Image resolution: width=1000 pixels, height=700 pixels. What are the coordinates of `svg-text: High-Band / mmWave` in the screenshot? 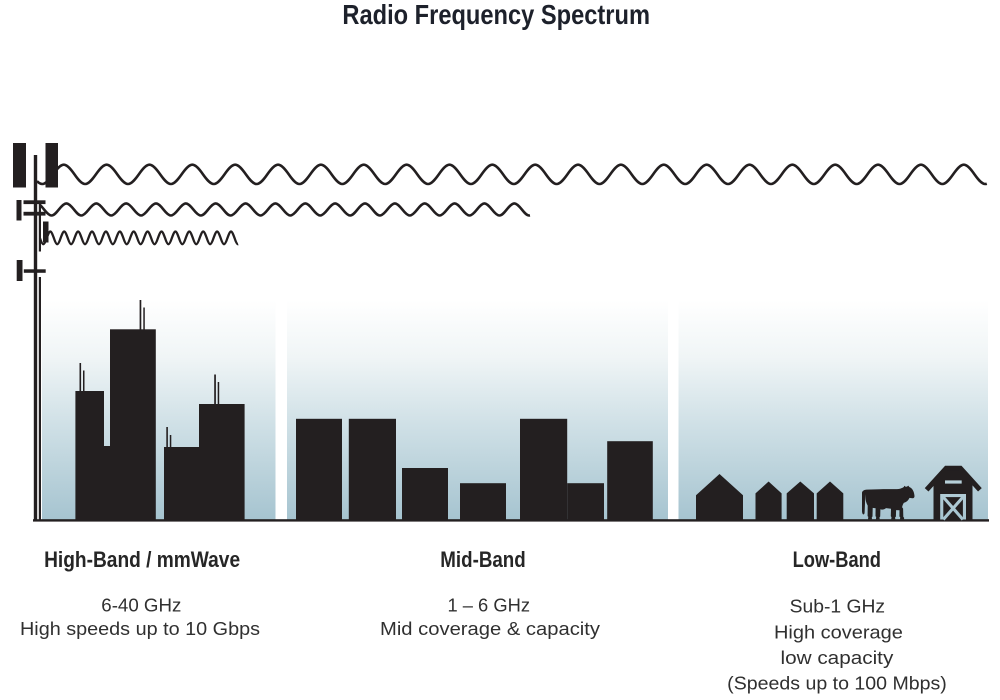 It's located at (142, 559).